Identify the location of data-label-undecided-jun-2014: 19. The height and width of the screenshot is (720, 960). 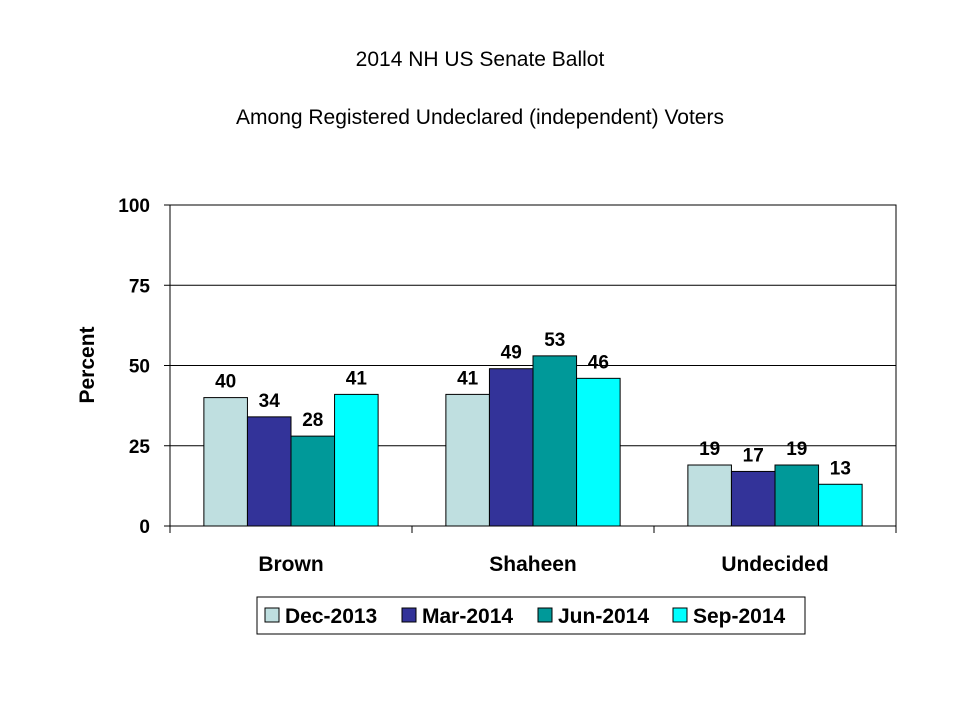
(796, 449).